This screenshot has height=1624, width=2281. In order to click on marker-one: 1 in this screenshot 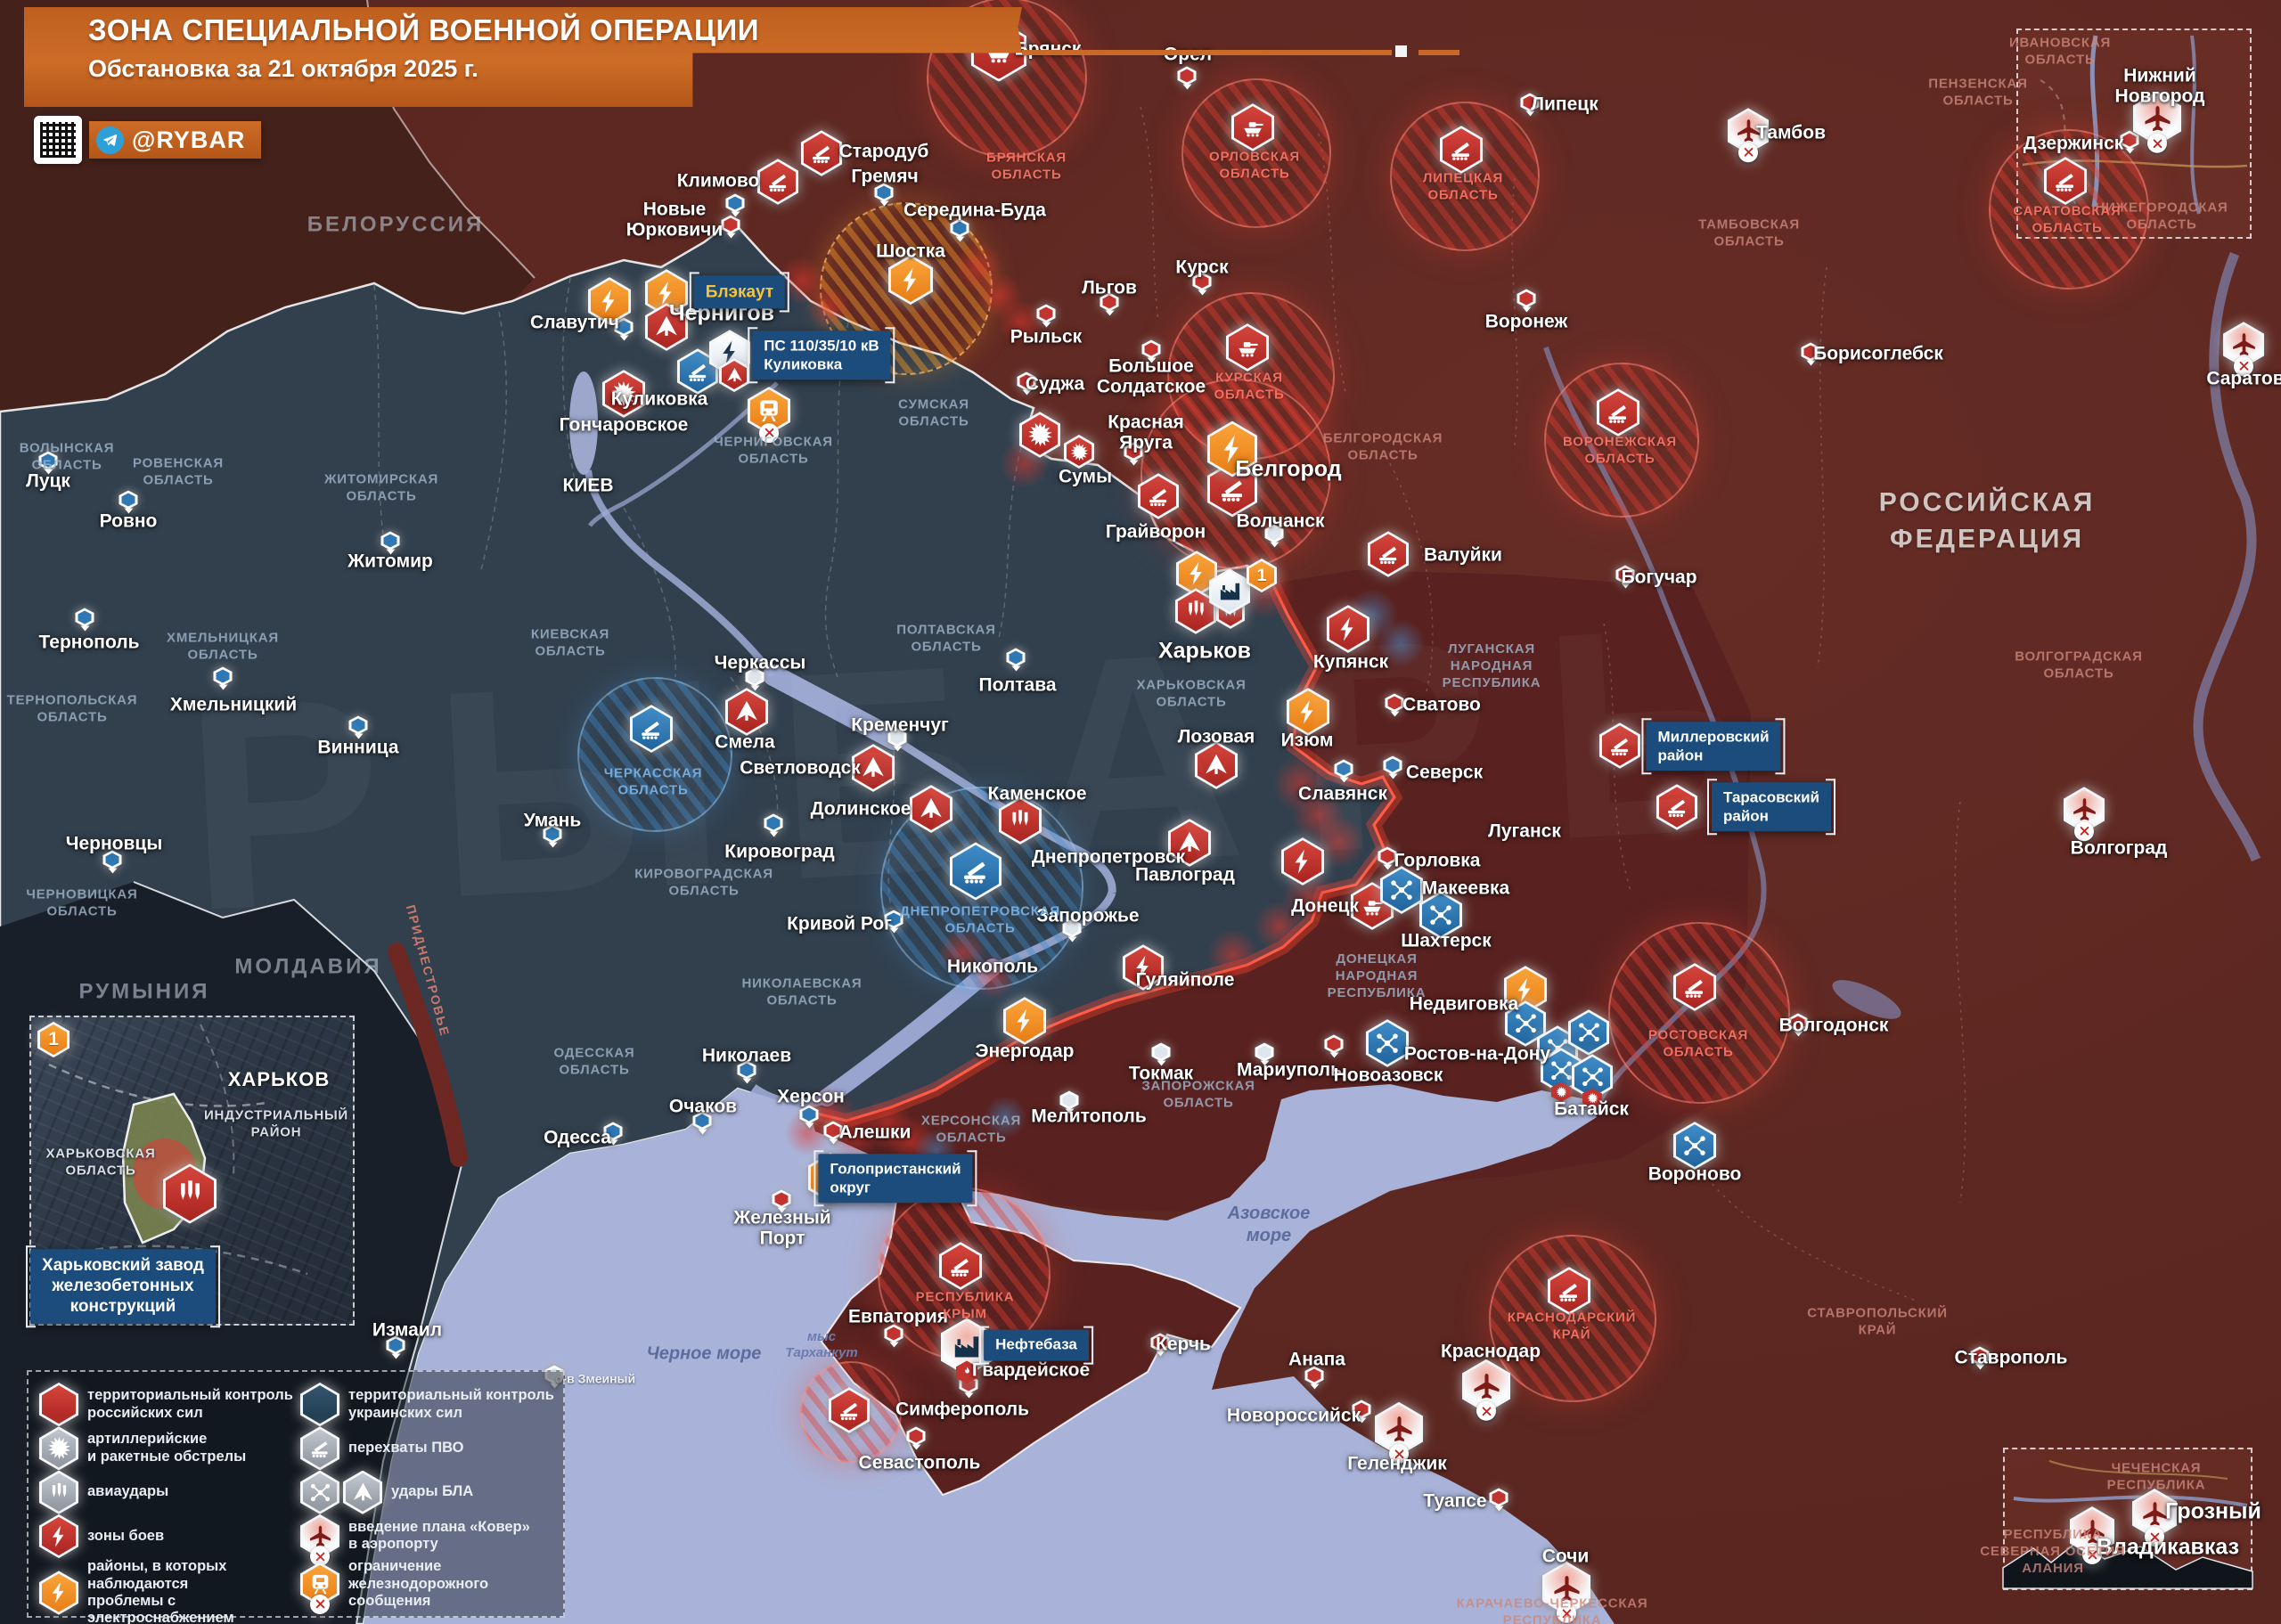, I will do `click(1262, 575)`.